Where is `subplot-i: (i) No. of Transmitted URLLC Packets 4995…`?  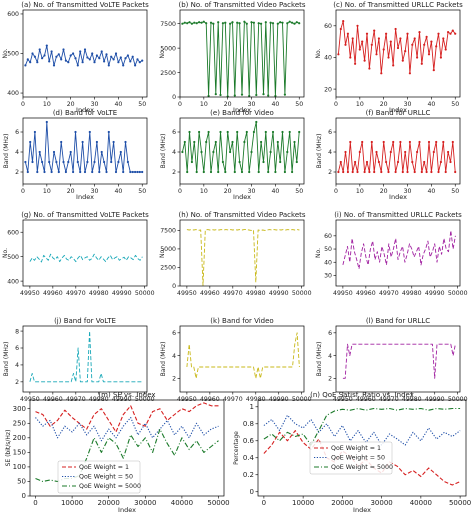
subplot-i: (i) No. of Transmitted URLLC Packets 4995… is located at coordinates (391, 254).